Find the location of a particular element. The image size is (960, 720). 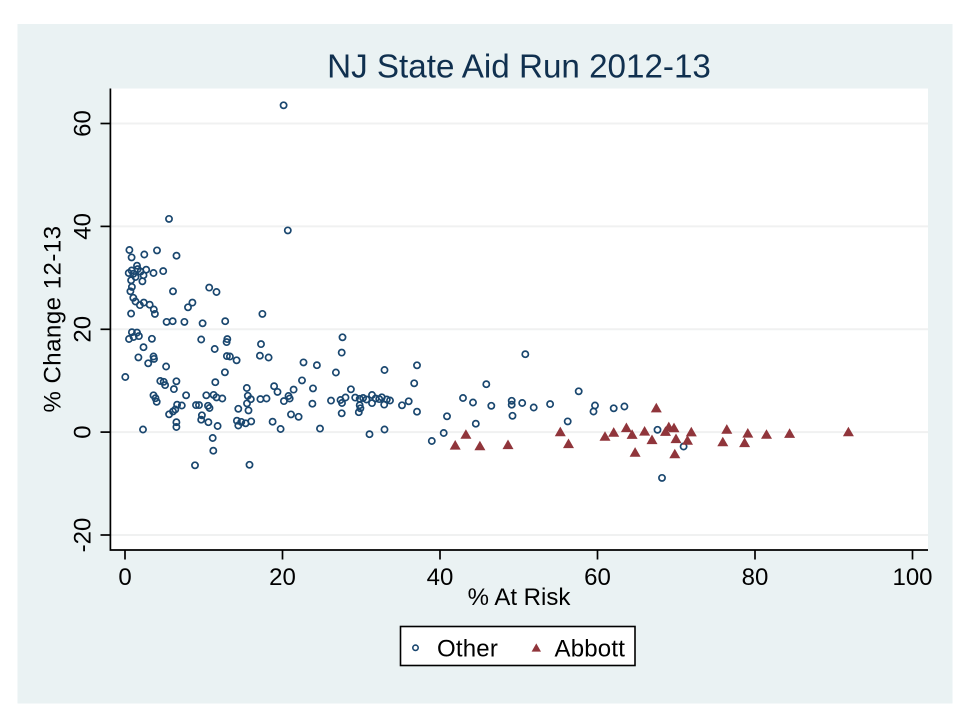

svg-text: % At Risk is located at coordinates (520, 597).